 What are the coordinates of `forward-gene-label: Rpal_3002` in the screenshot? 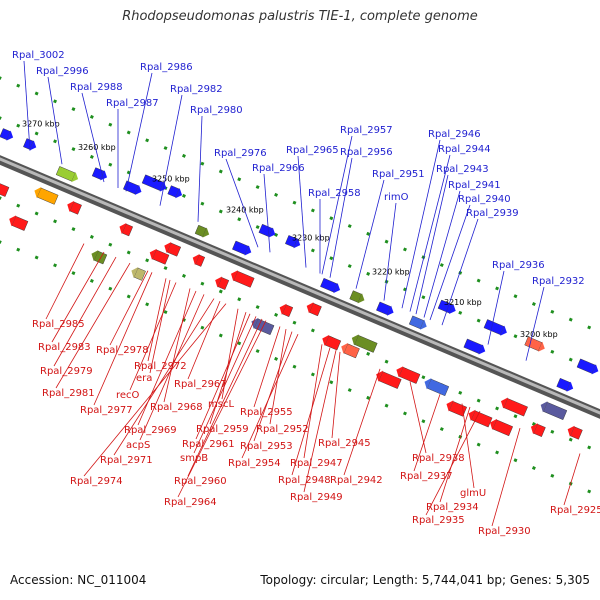 It's located at (38, 55).